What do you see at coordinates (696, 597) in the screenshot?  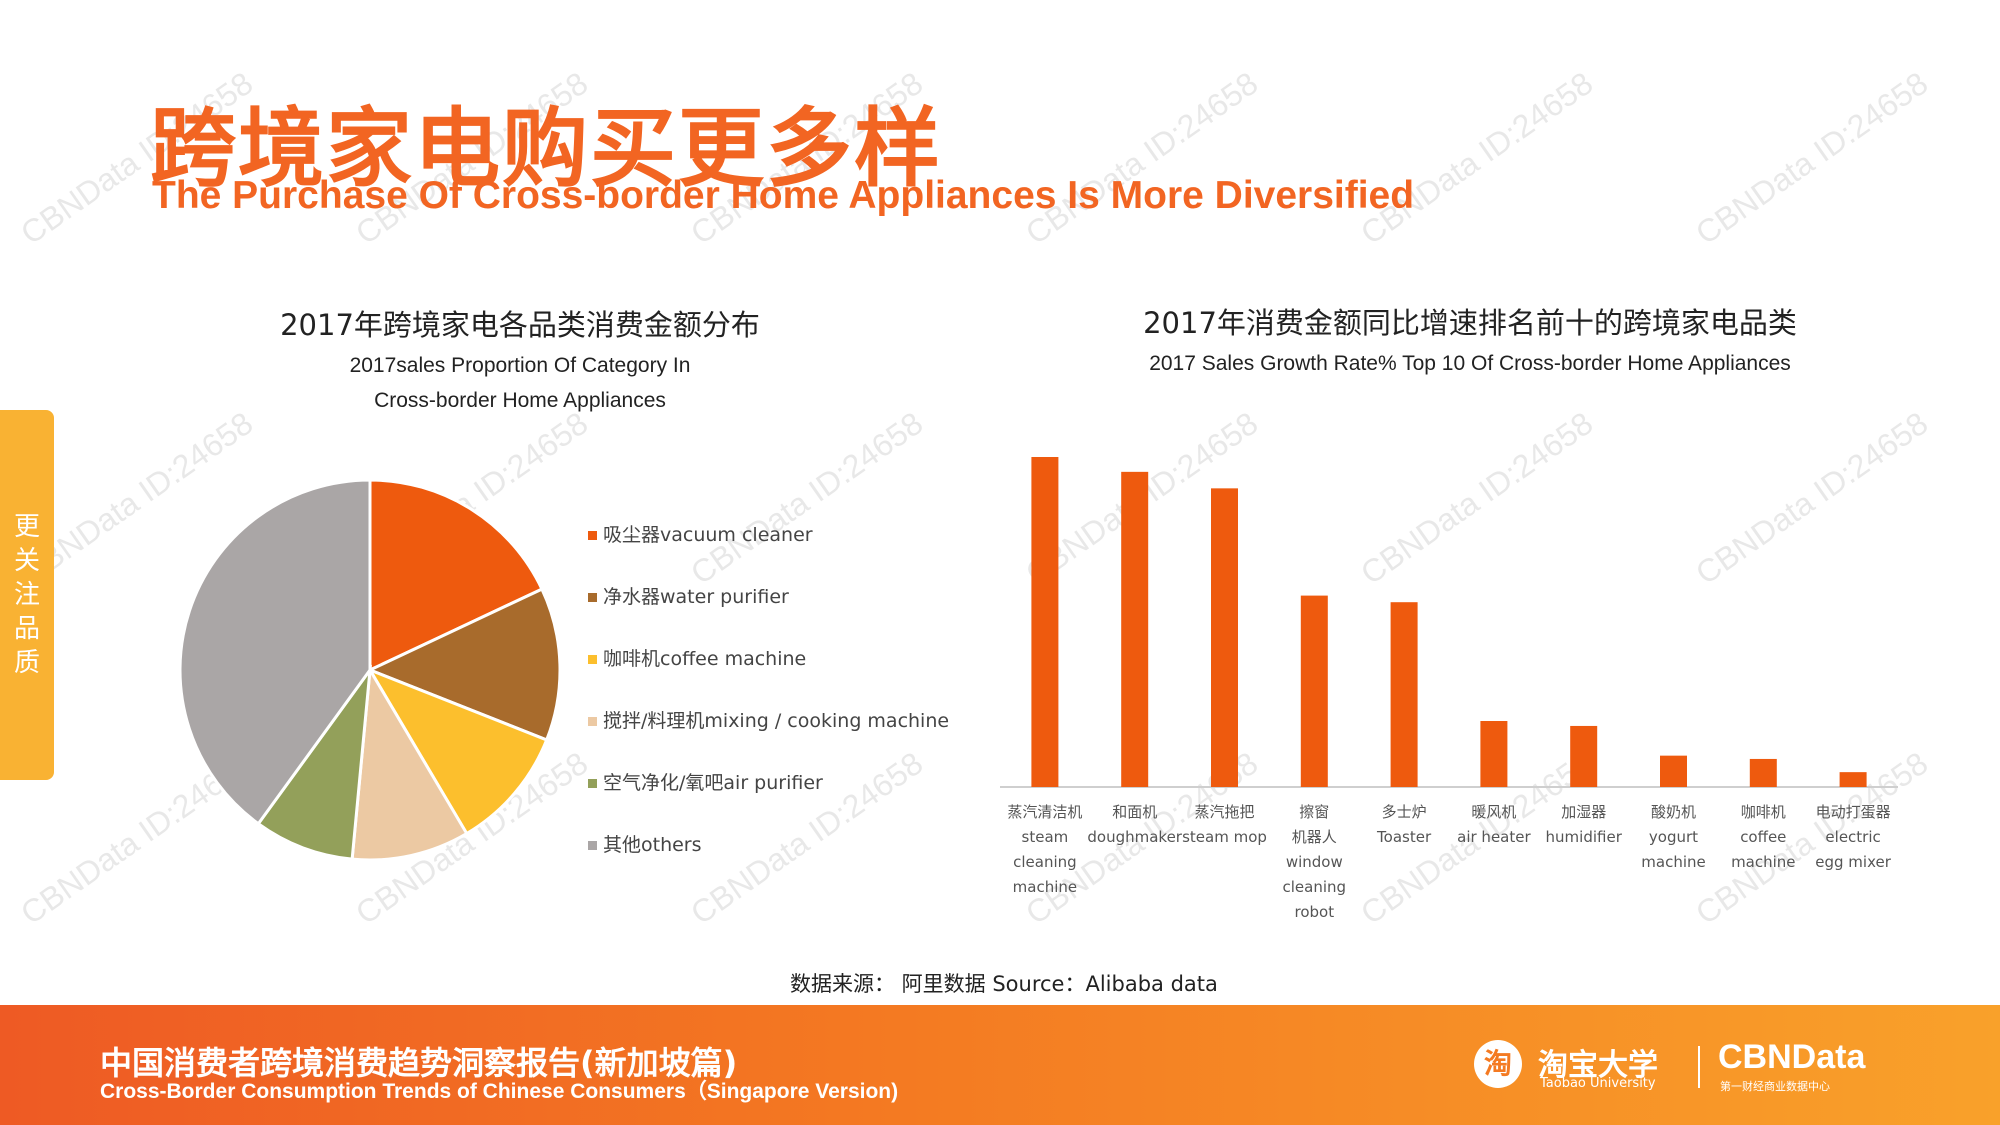 I see `legend-label: 净水器water purifier` at bounding box center [696, 597].